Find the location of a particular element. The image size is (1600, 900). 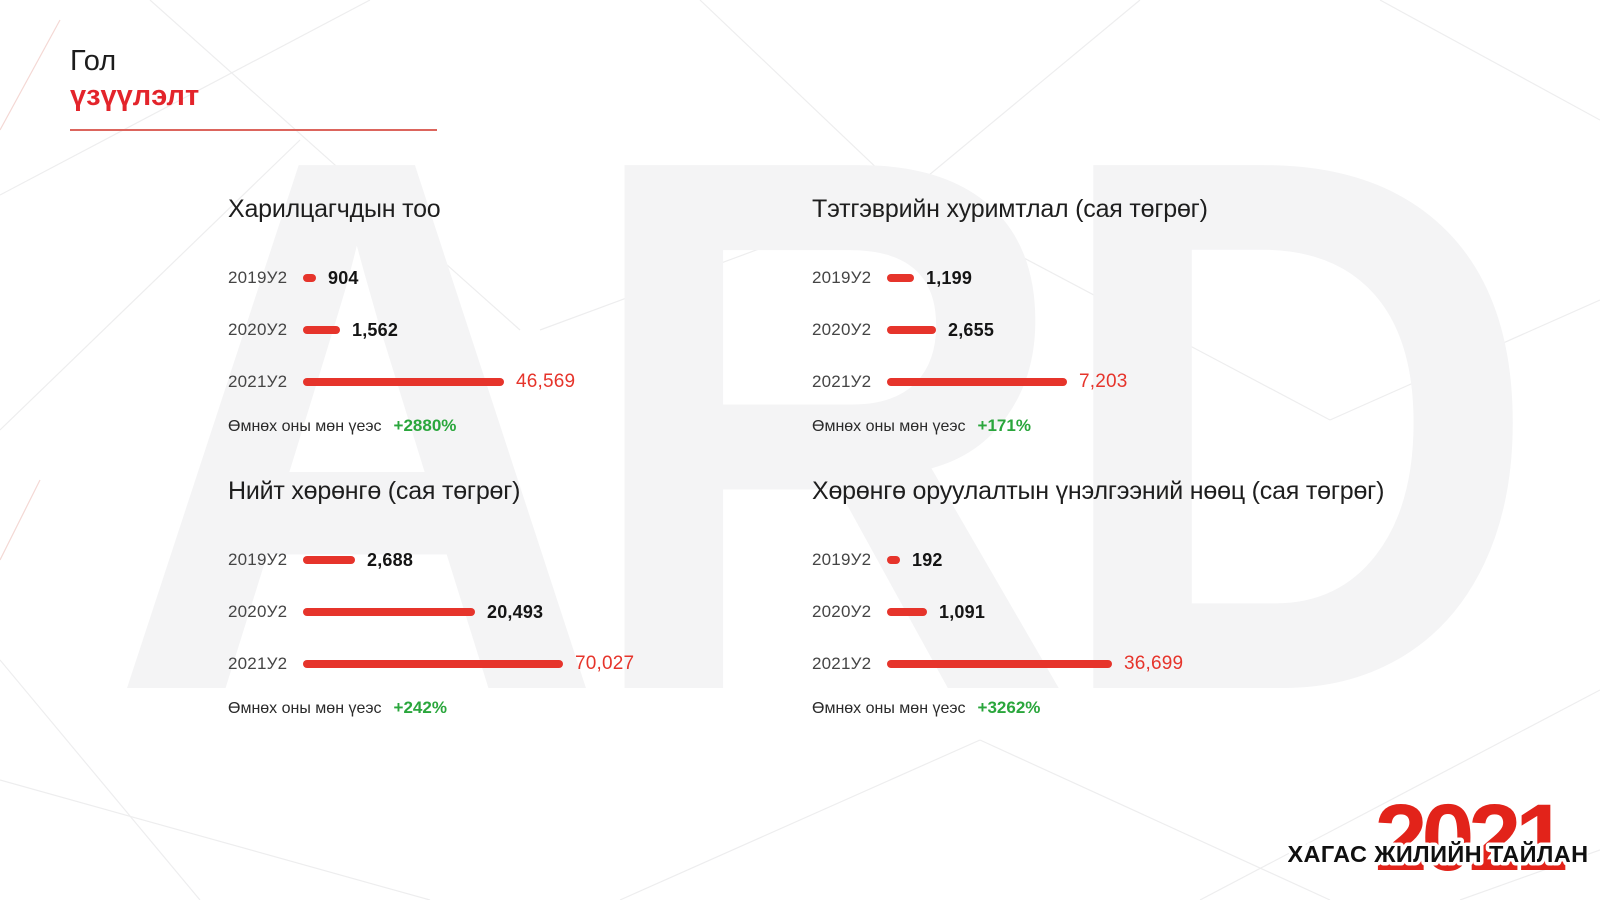

row-value: 904 is located at coordinates (343, 277).